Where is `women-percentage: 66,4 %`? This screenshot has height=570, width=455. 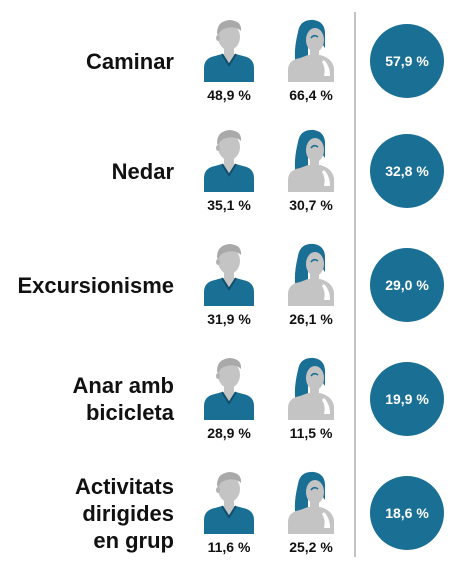 women-percentage: 66,4 % is located at coordinates (311, 95).